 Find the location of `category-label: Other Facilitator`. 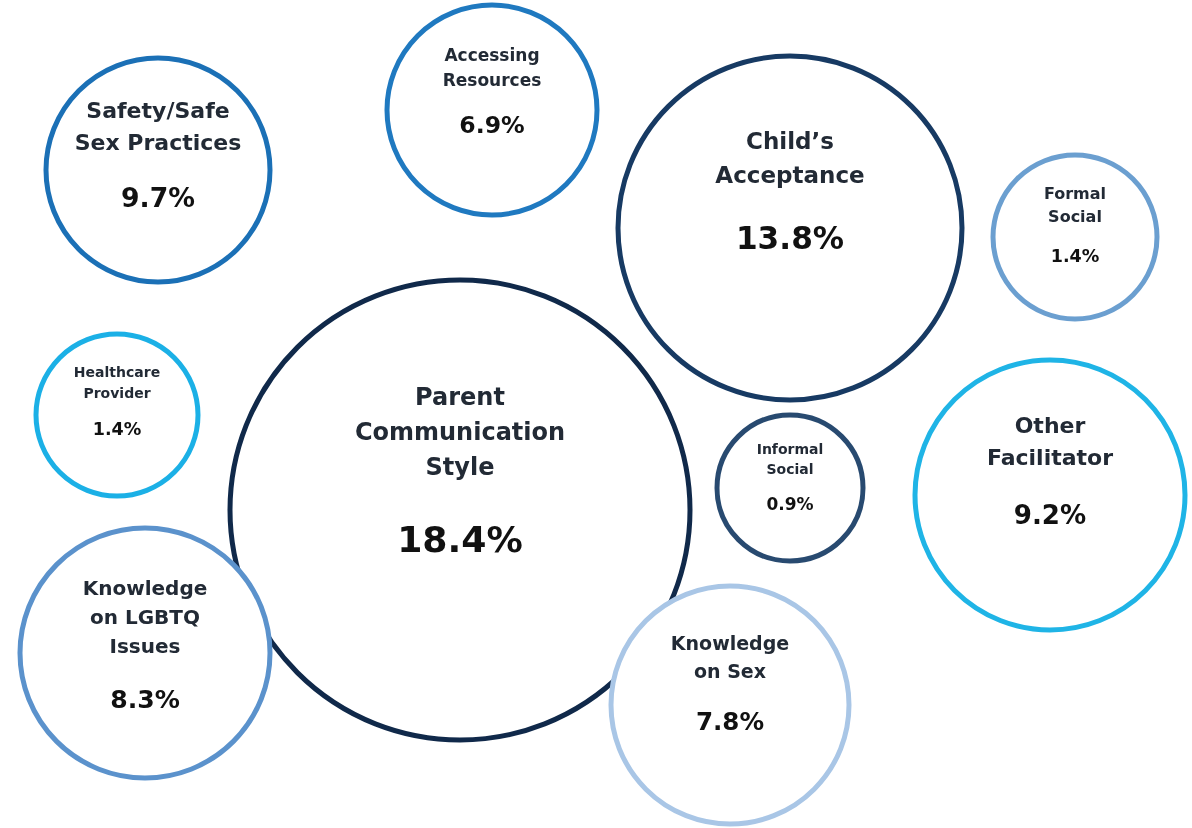

category-label: Other Facilitator is located at coordinates (1050, 441).